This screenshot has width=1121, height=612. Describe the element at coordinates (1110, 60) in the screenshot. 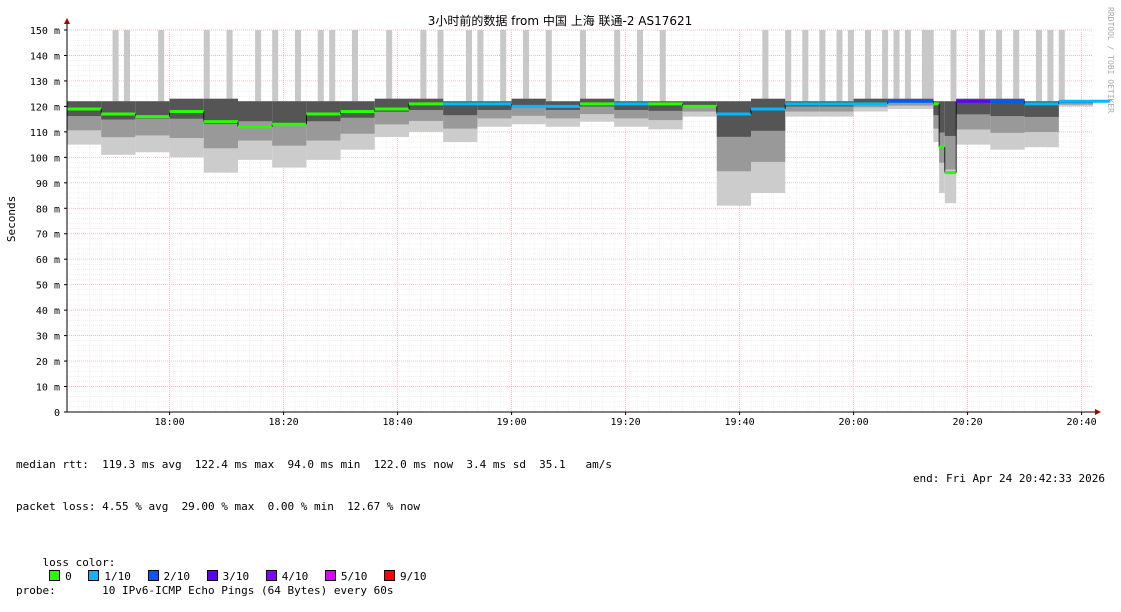

I see `rrdtool-watermark: RRDTOOL / TOBI OETIKER` at that location.